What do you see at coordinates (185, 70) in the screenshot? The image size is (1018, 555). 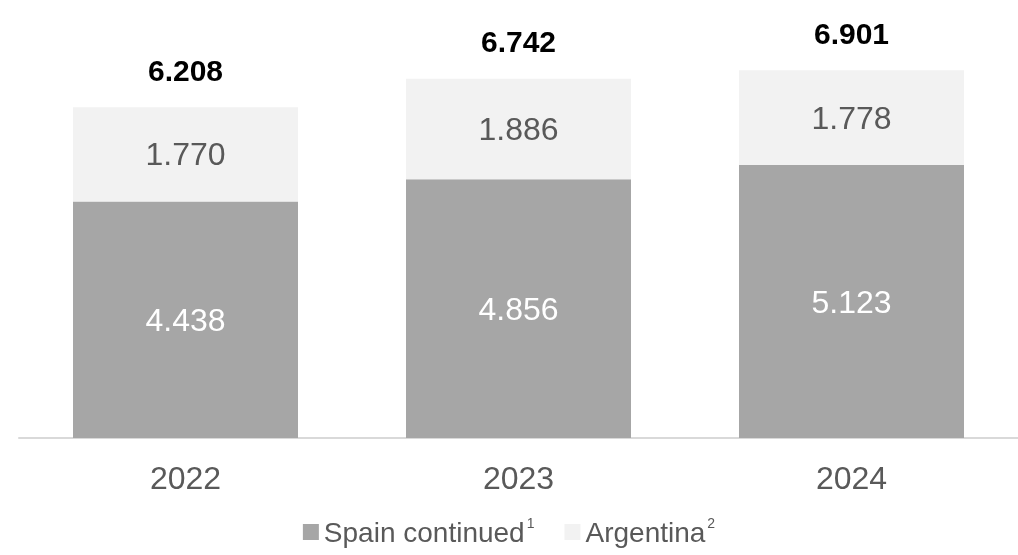 I see `total-label: 6.208` at bounding box center [185, 70].